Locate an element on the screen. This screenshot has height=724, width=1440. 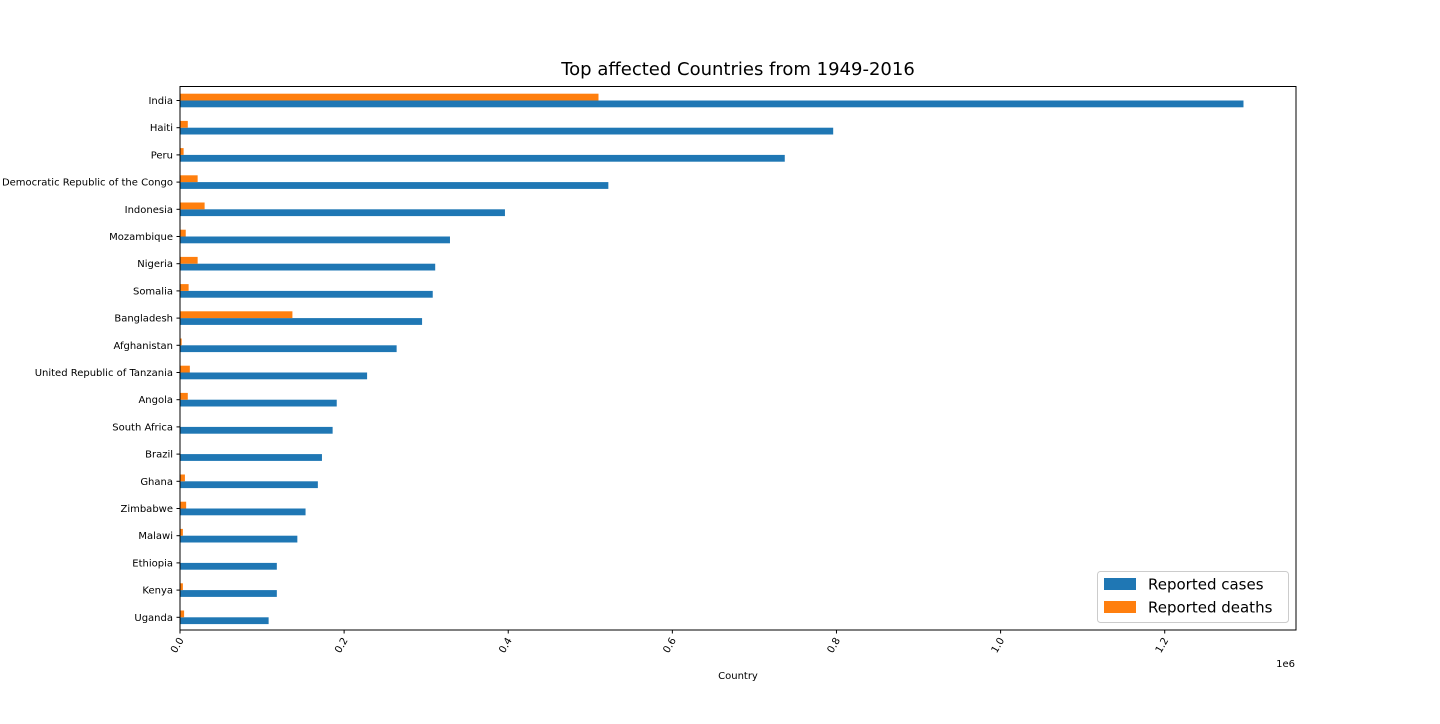
chart-title: Top affected Countries from 1949-2016 is located at coordinates (737, 69).